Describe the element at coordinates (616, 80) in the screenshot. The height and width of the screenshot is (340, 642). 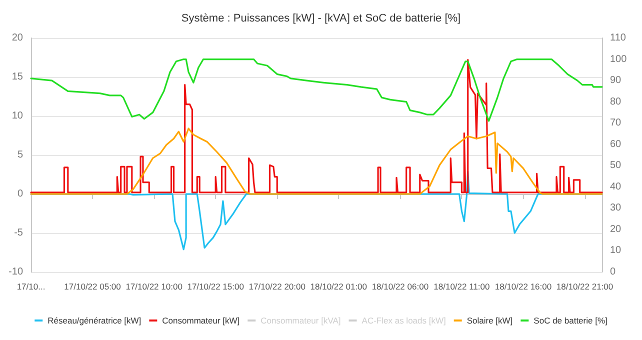
I see `y2-tick-label: 90` at that location.